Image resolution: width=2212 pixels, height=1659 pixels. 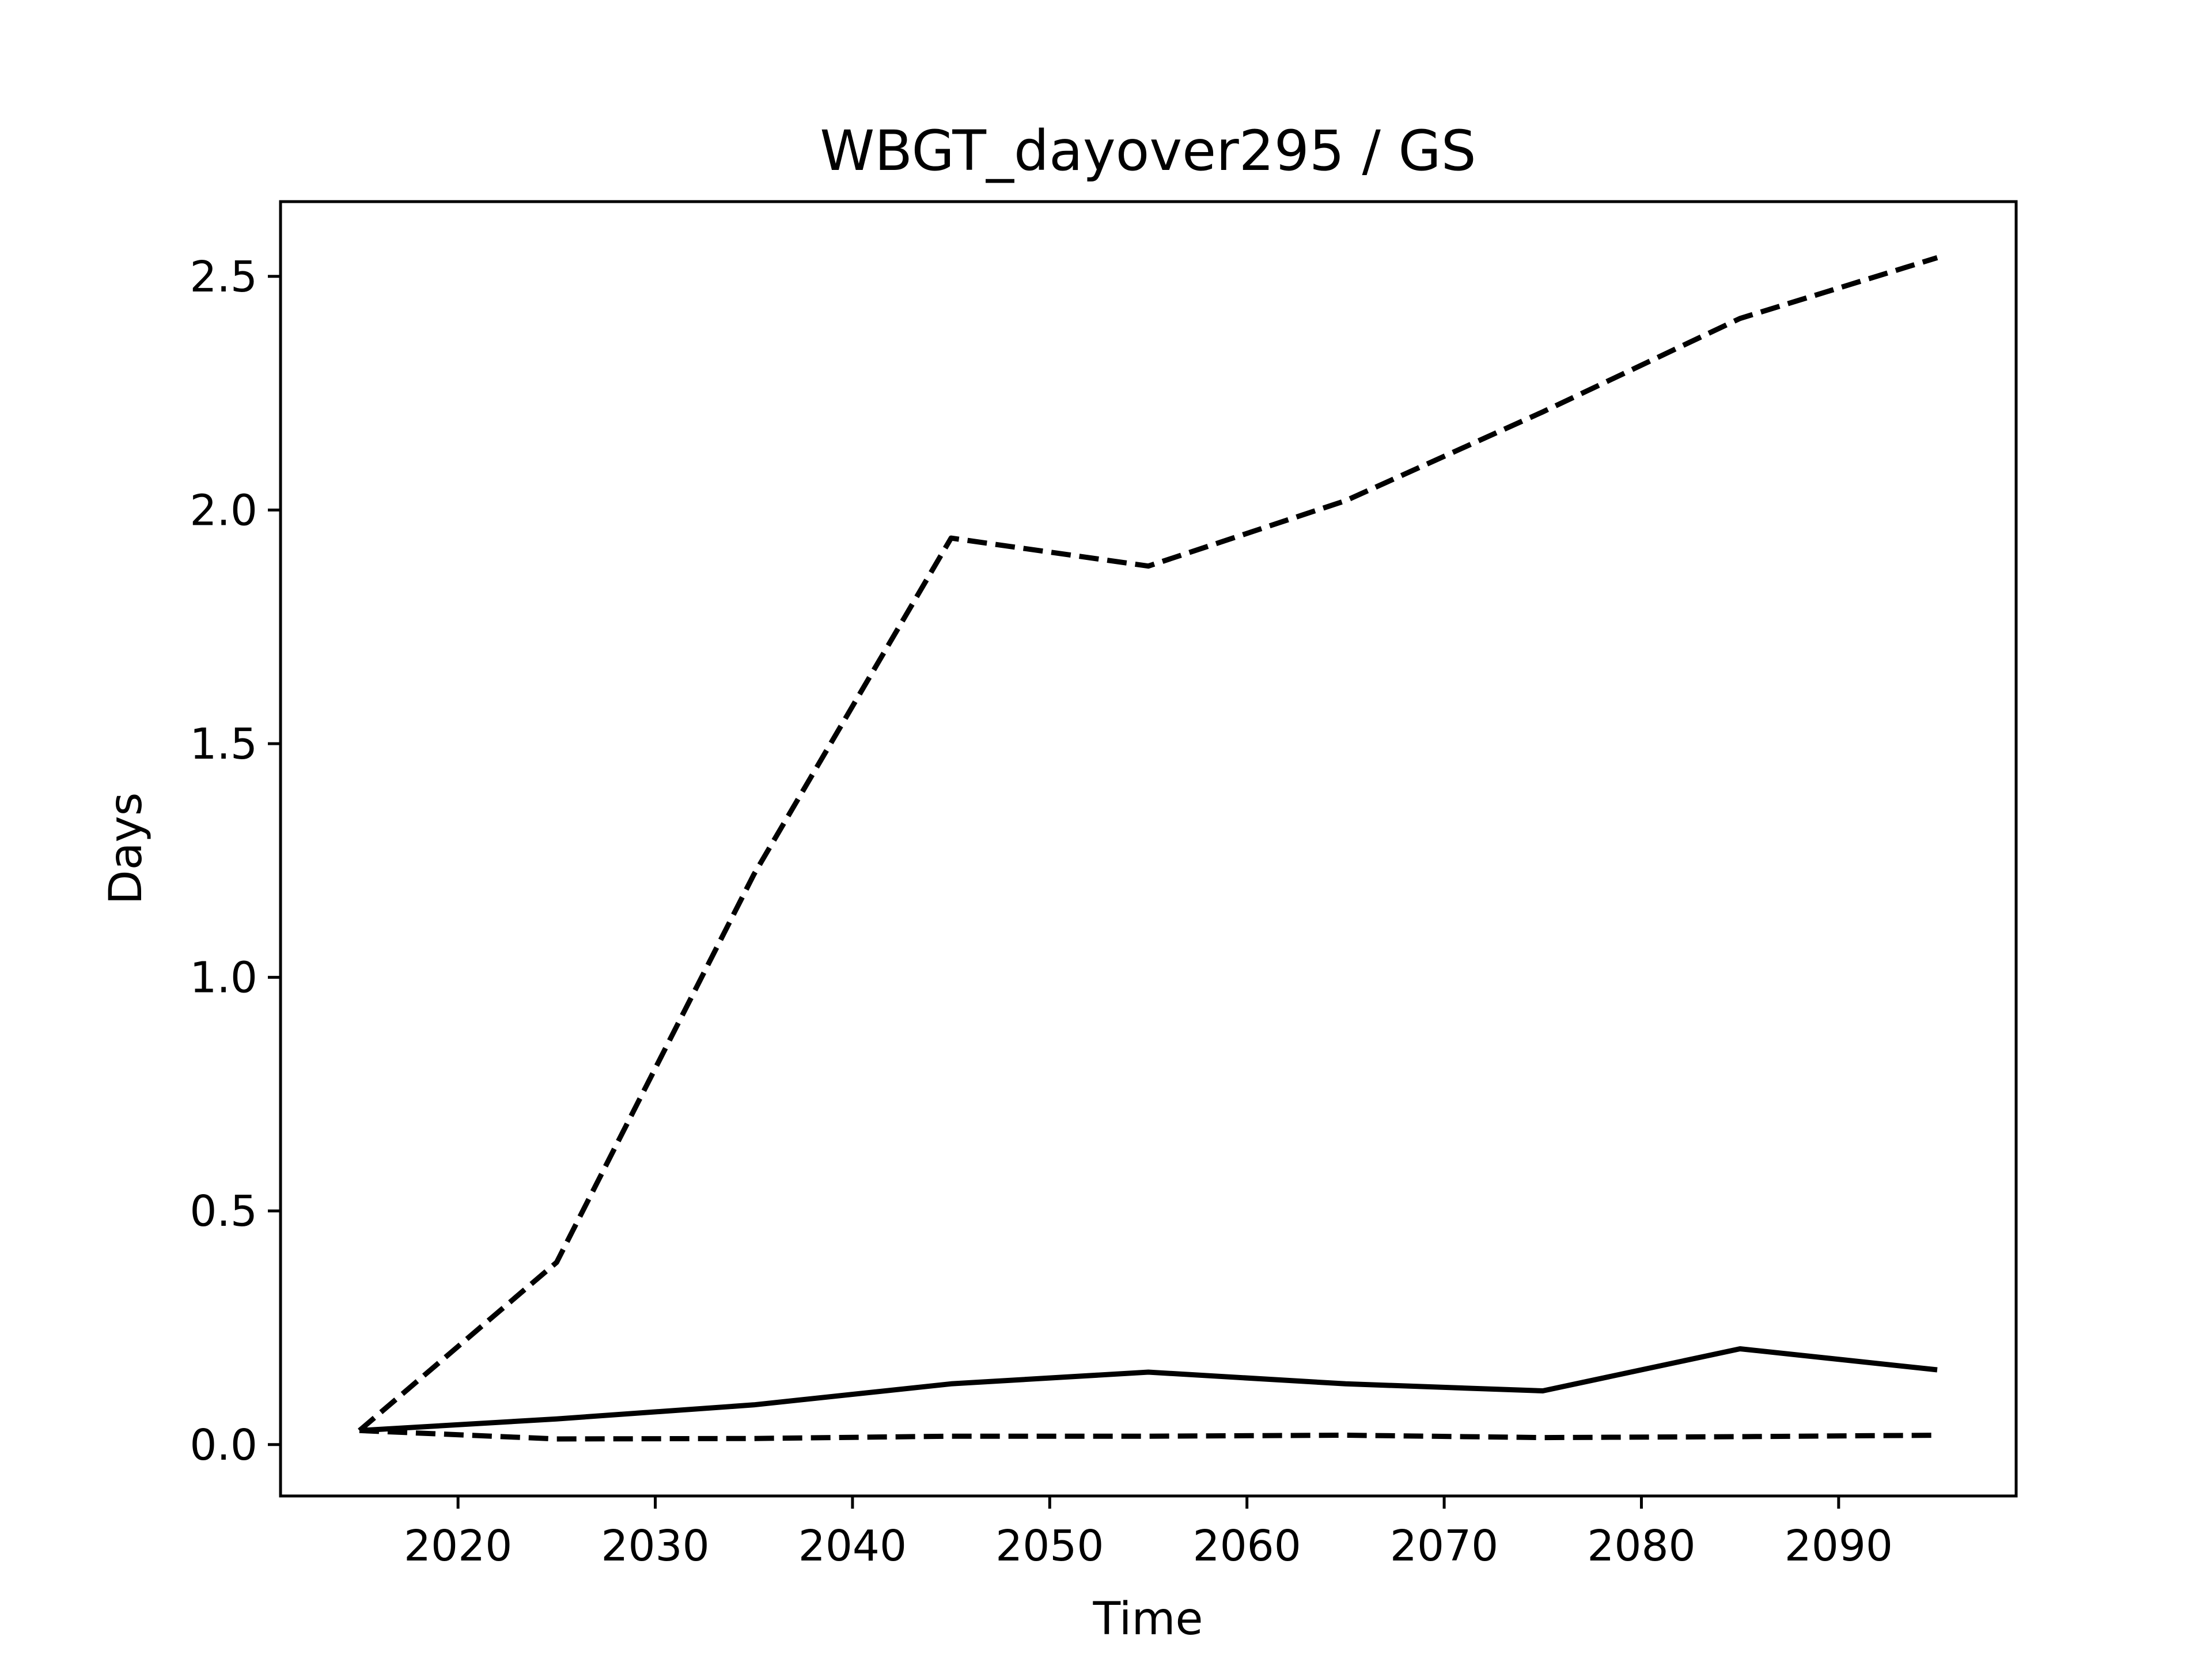 I want to click on x-tick-label: 2050, so click(x=1049, y=1546).